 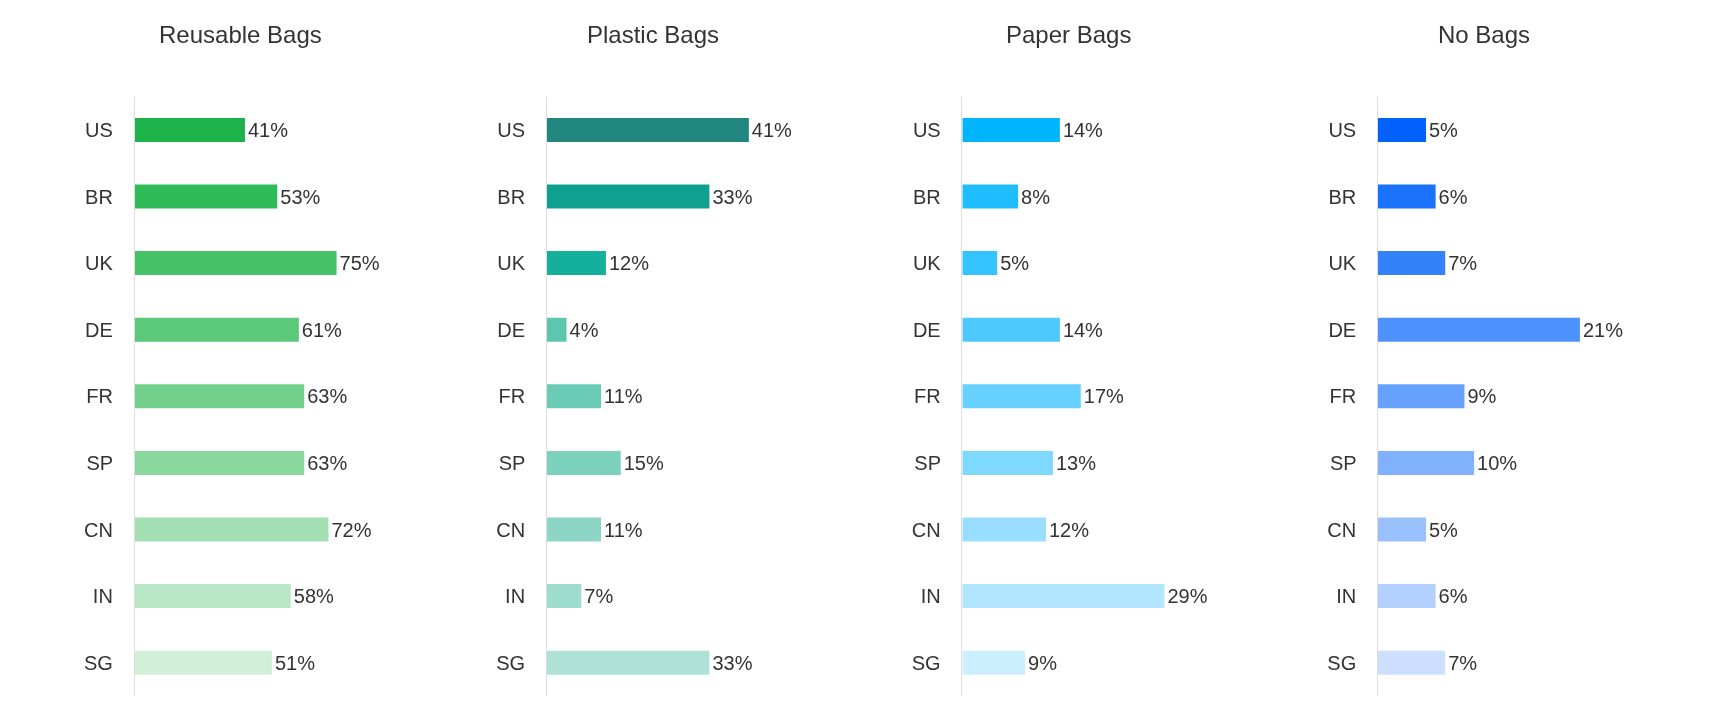 What do you see at coordinates (1187, 596) in the screenshot?
I see `data-label: 29%` at bounding box center [1187, 596].